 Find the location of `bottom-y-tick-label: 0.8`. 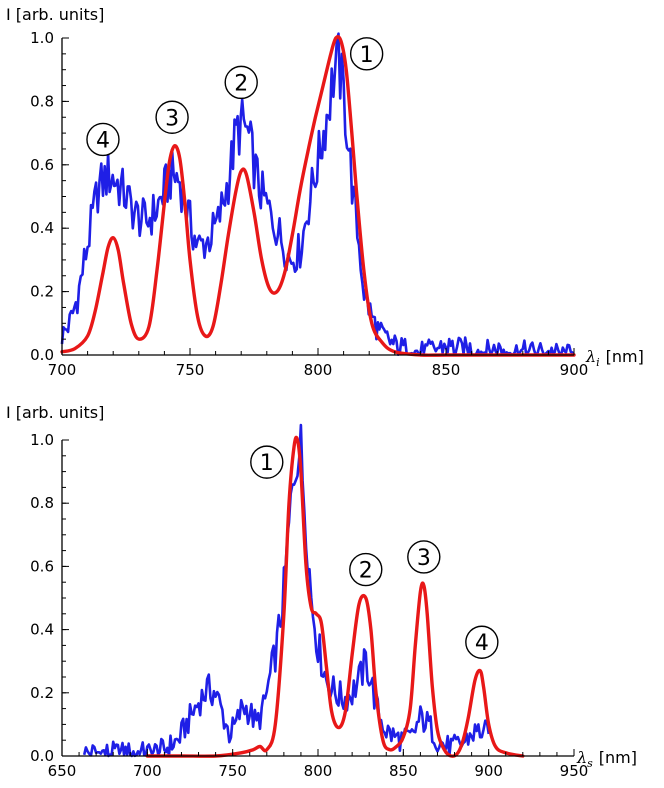

bottom-y-tick-label: 0.8 is located at coordinates (42, 503).